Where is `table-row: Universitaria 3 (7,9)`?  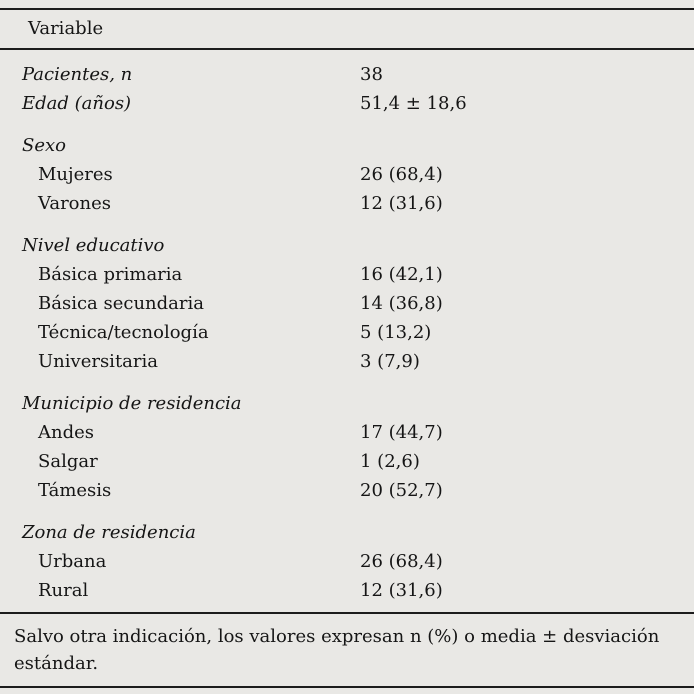 table-row: Universitaria 3 (7,9) is located at coordinates (346, 361).